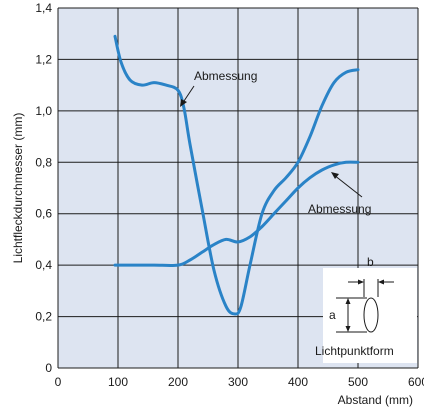 This screenshot has width=424, height=412. What do you see at coordinates (43, 265) in the screenshot?
I see `y-tick-label: 0,4` at bounding box center [43, 265].